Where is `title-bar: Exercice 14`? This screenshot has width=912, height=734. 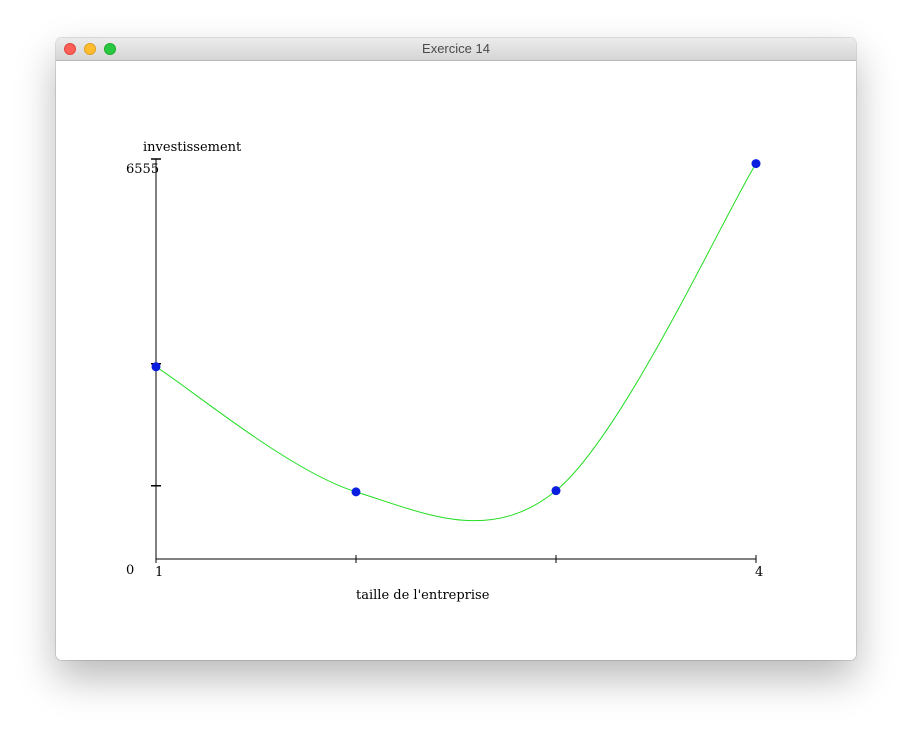
title-bar: Exercice 14 is located at coordinates (456, 49).